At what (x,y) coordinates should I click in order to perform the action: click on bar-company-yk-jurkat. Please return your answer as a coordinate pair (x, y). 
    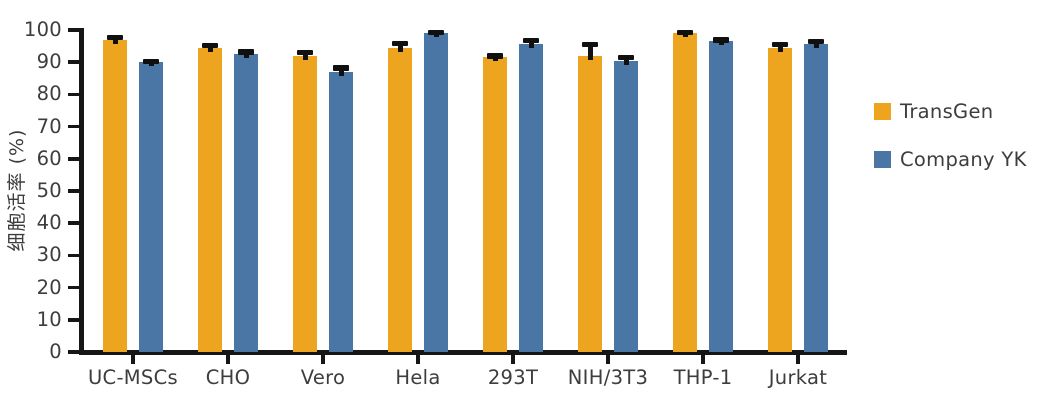
    Looking at the image, I should click on (816, 198).